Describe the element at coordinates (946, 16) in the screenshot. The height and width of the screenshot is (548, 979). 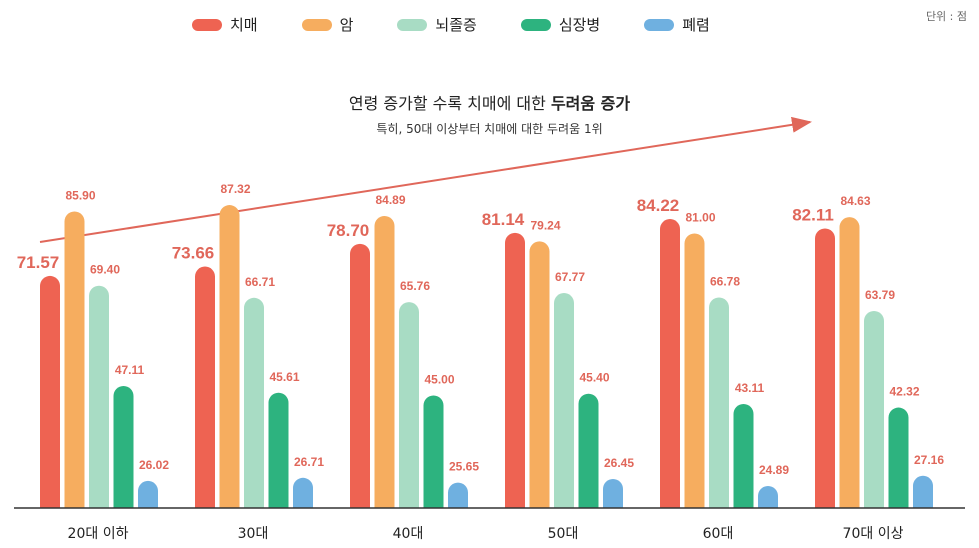
I see `unit-label: 단위 : 점` at that location.